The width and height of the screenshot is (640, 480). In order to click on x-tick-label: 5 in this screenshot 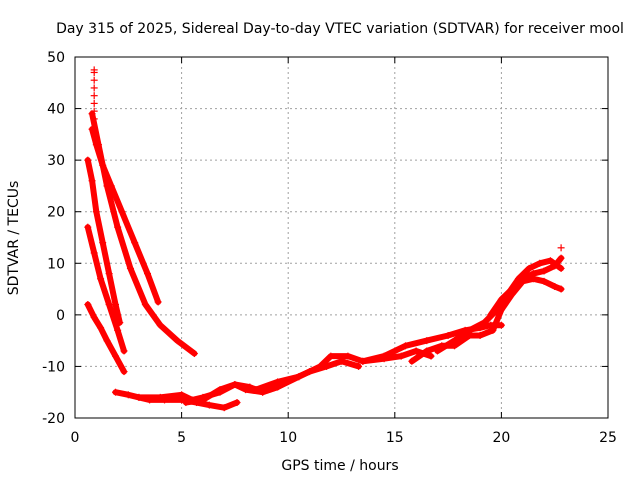, I will do `click(181, 438)`.